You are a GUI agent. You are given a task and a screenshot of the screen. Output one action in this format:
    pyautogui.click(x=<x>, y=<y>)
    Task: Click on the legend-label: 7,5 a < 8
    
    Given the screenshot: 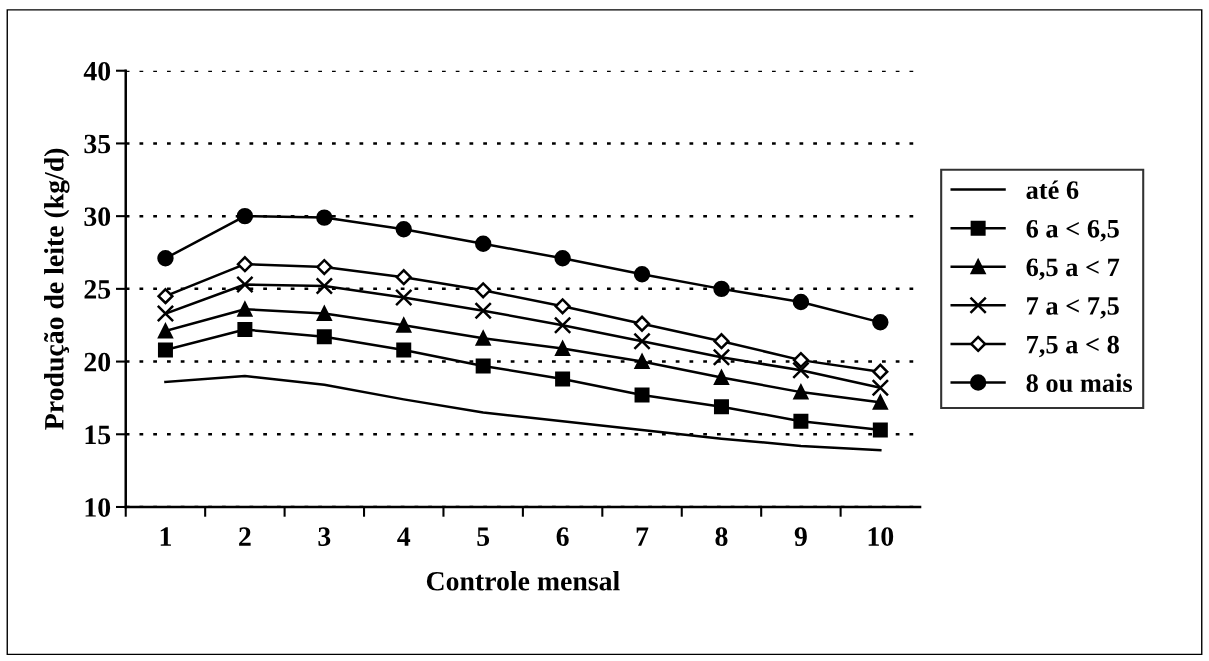 What is the action you would take?
    pyautogui.click(x=1073, y=346)
    